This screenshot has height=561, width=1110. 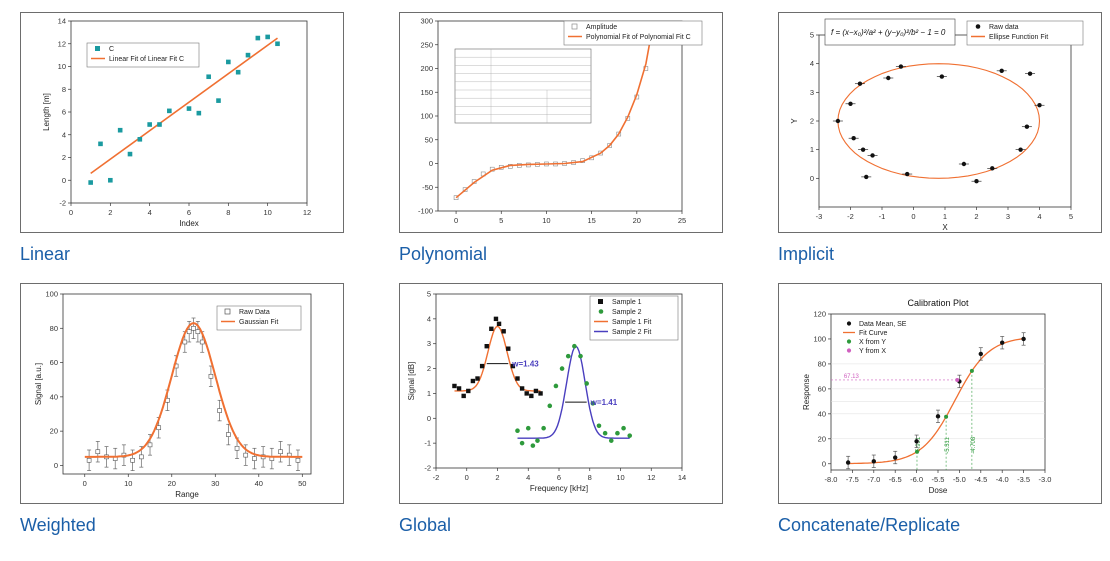 What do you see at coordinates (919, 445) in the screenshot?
I see `x-from-y-label: -5.991` at bounding box center [919, 445].